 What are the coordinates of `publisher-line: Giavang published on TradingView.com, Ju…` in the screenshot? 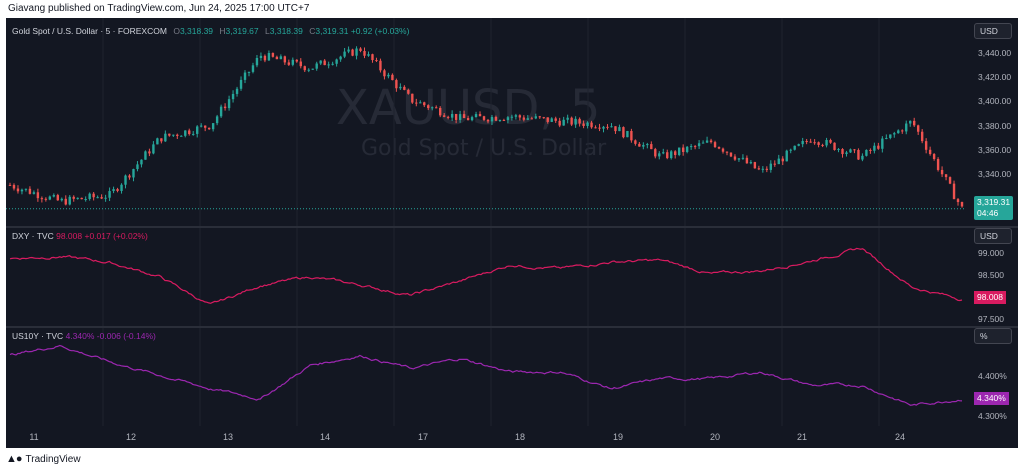 It's located at (159, 8).